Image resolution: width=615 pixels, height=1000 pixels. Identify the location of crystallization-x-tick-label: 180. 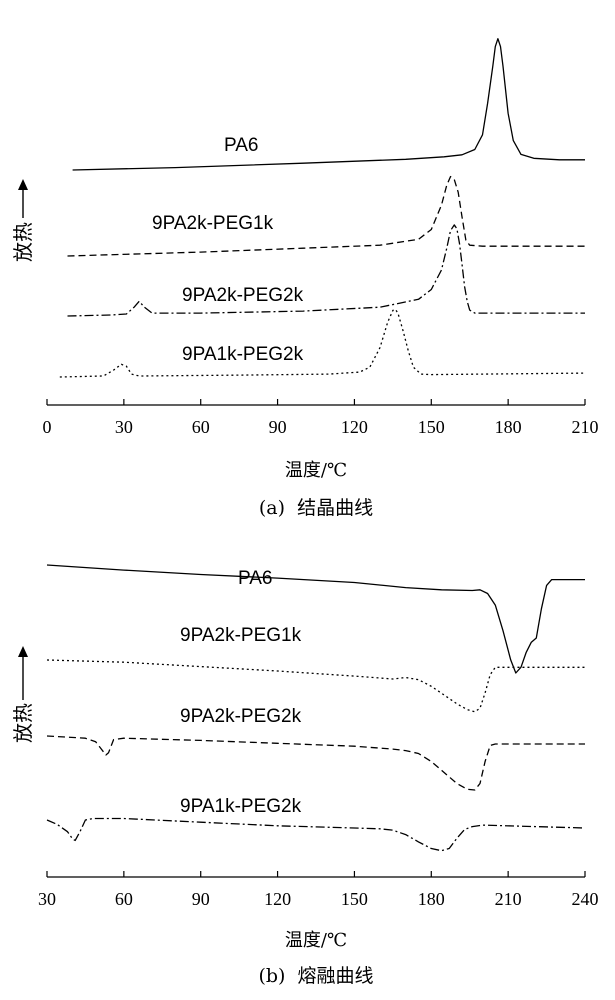
(508, 427).